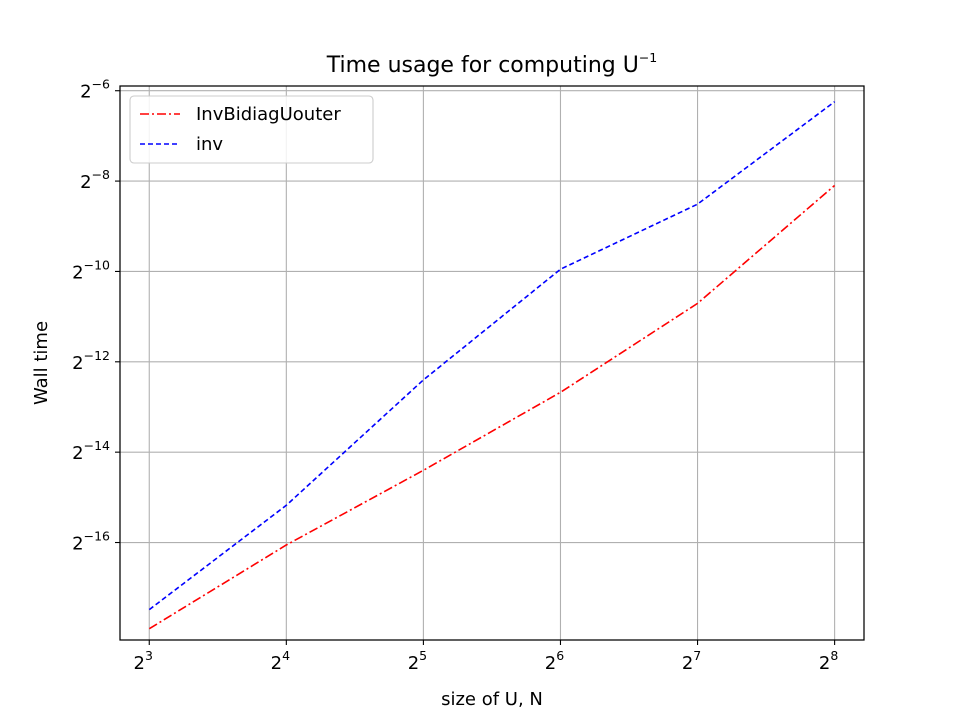  What do you see at coordinates (97, 536) in the screenshot?
I see `y-tick-exponent: −16` at bounding box center [97, 536].